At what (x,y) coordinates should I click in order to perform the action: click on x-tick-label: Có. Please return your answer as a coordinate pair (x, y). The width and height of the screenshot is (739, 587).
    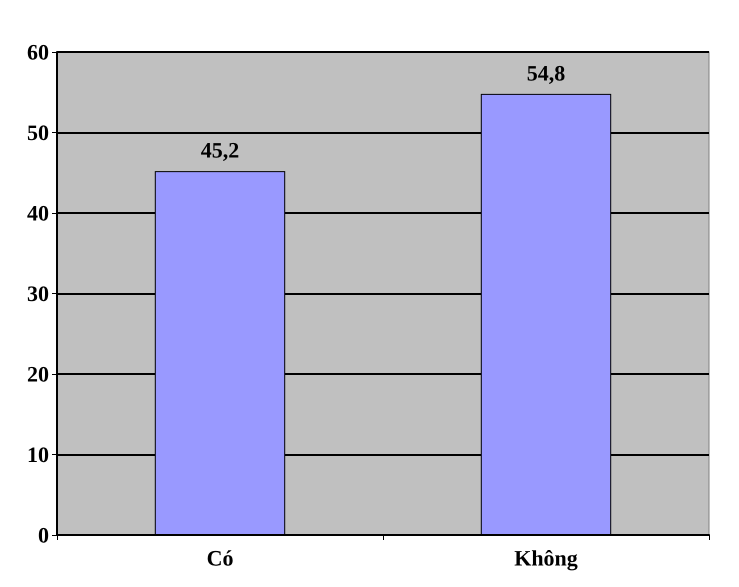
    Looking at the image, I should click on (220, 558).